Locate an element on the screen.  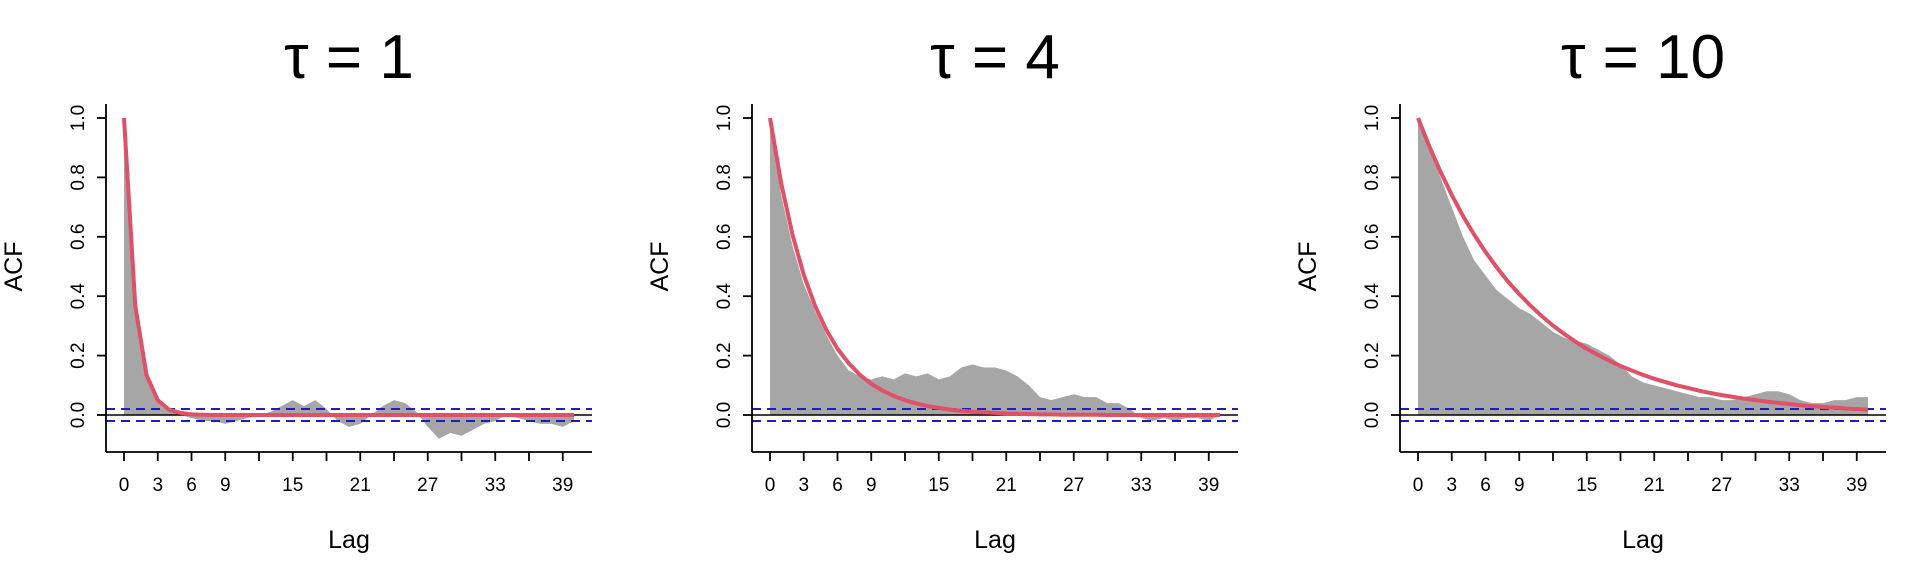
chart-title: τ = 4 is located at coordinates (995, 57).